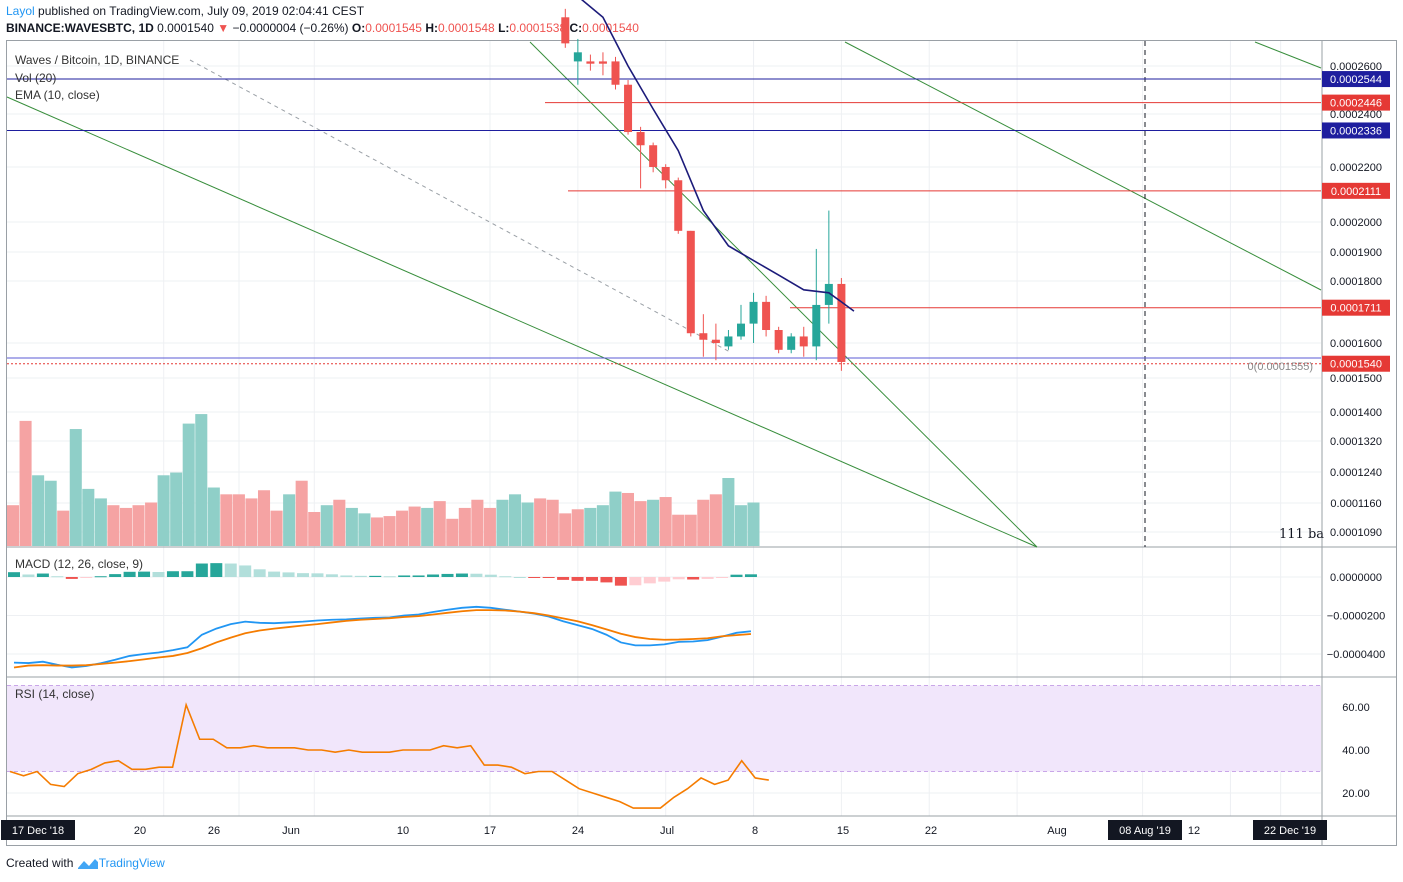 The image size is (1403, 882). What do you see at coordinates (490, 831) in the screenshot?
I see `time-tick-5: 17` at bounding box center [490, 831].